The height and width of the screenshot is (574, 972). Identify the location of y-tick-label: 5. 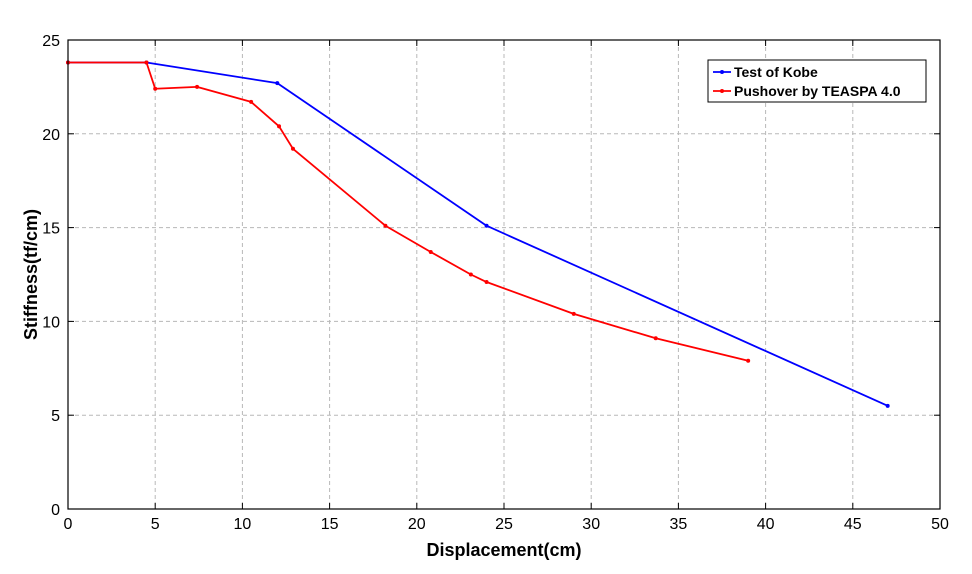
(55, 416).